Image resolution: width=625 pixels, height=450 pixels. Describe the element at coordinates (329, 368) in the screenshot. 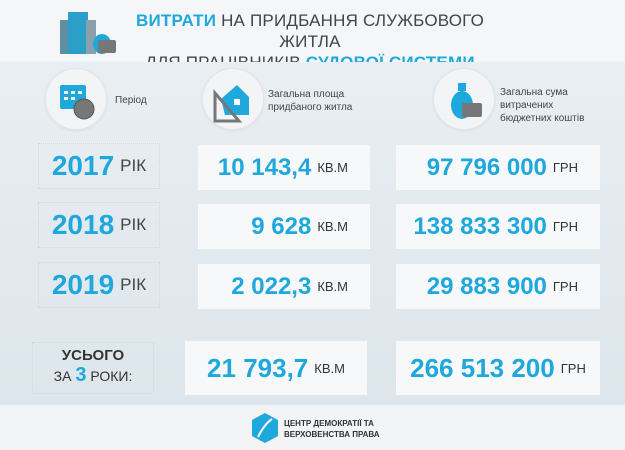

I see `total-area-unit: КВ.М` at that location.